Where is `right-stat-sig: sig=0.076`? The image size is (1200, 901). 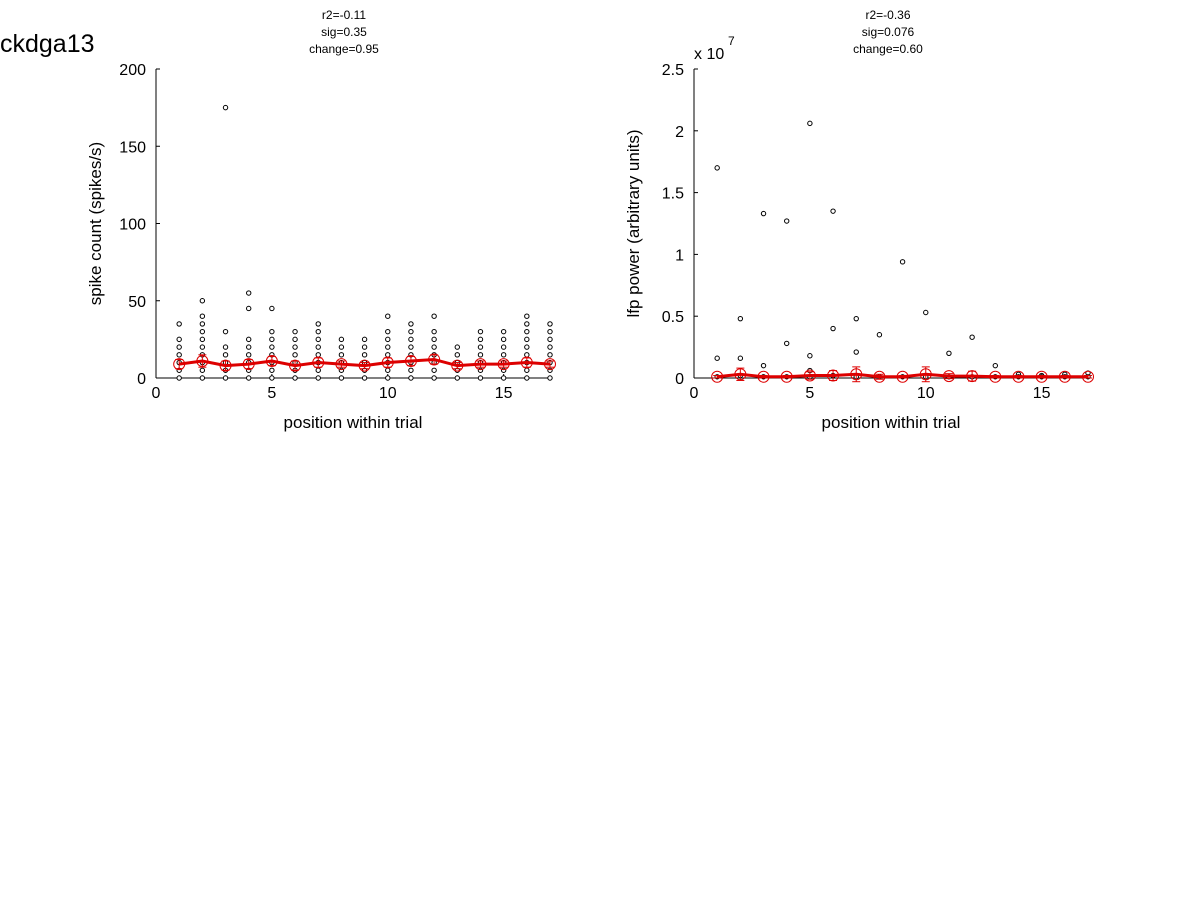 right-stat-sig: sig=0.076 is located at coordinates (888, 32).